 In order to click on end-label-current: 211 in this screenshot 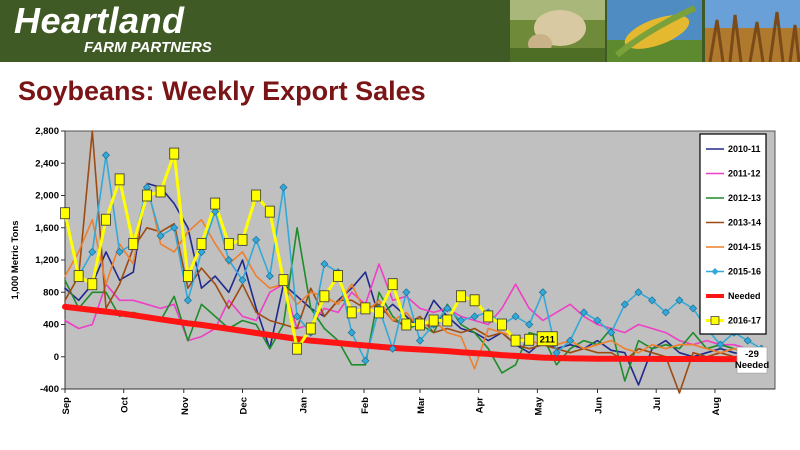, I will do `click(548, 340)`.